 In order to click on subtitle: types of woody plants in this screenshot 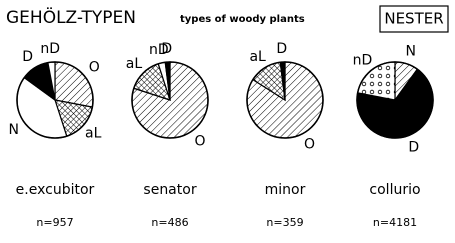, I will do `click(242, 19)`.